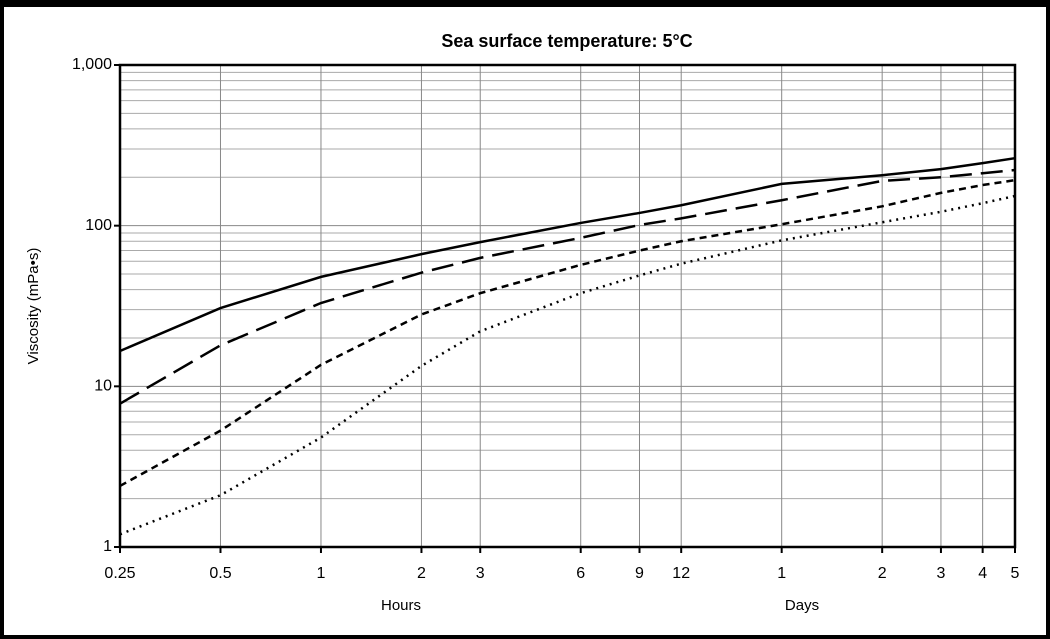 This screenshot has width=1050, height=639. Describe the element at coordinates (220, 573) in the screenshot. I see `x-tick-label: 0.5` at that location.